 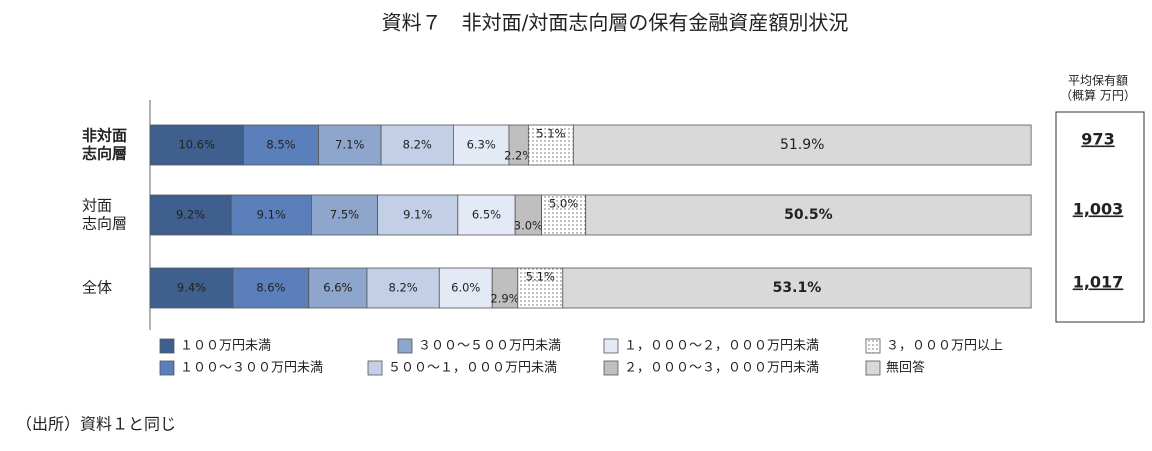 I want to click on data-label: 9.4%, so click(x=191, y=288).